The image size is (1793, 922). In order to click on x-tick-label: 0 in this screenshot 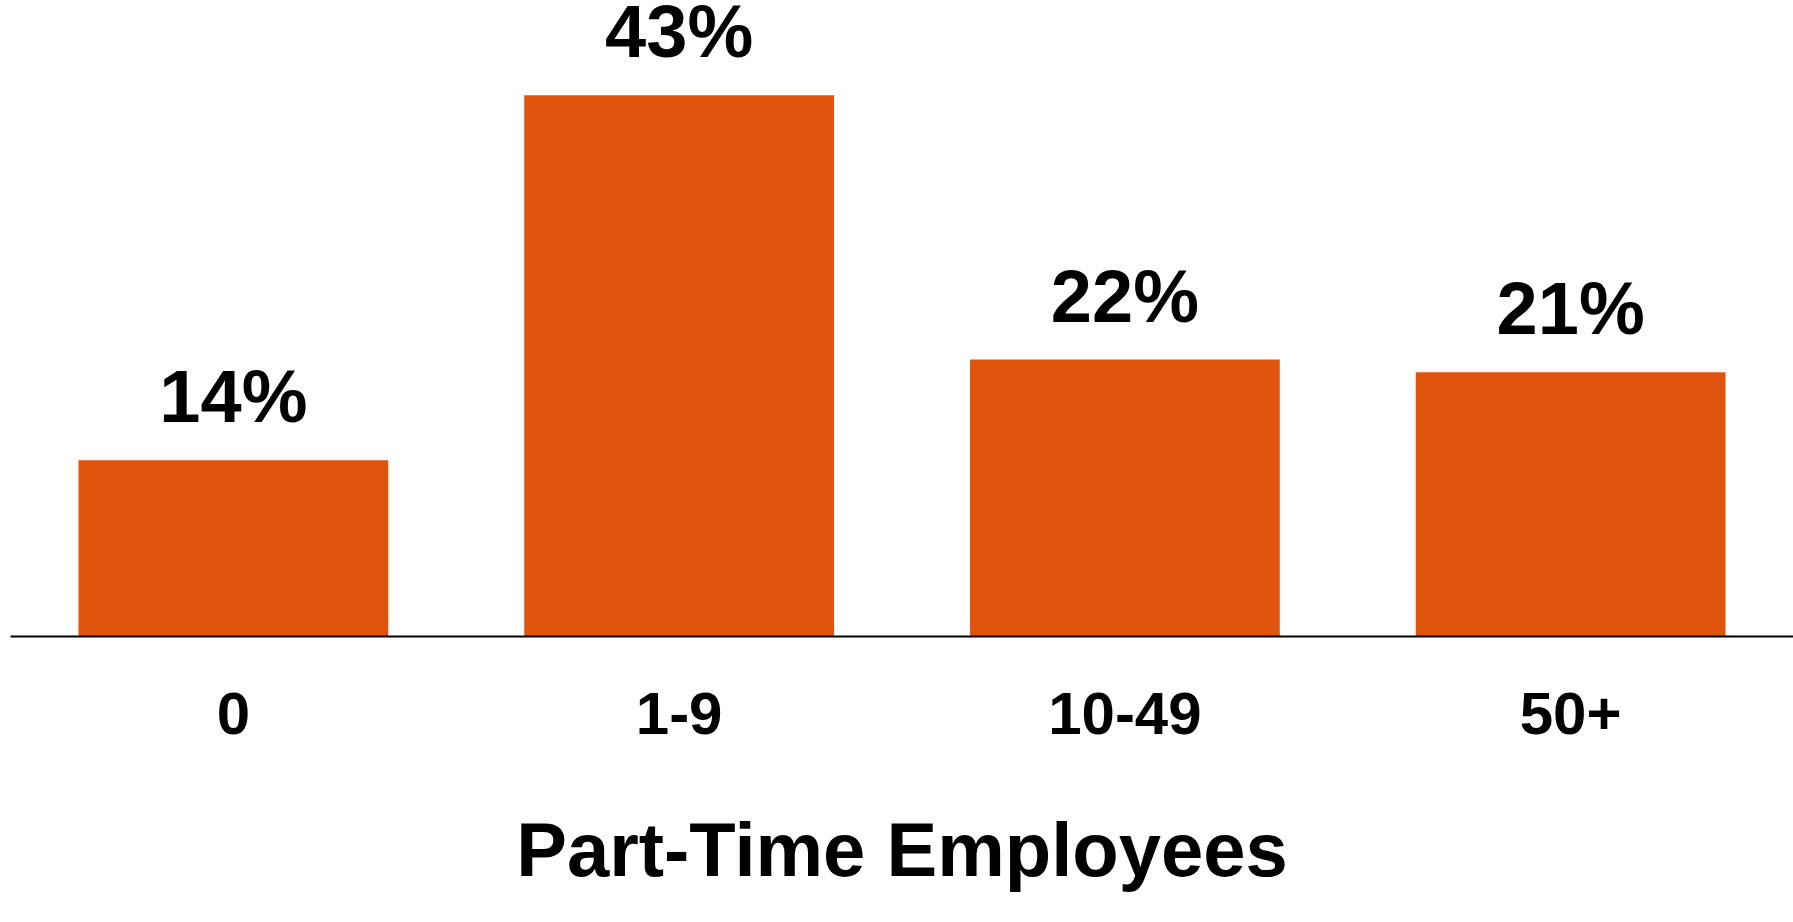, I will do `click(233, 713)`.